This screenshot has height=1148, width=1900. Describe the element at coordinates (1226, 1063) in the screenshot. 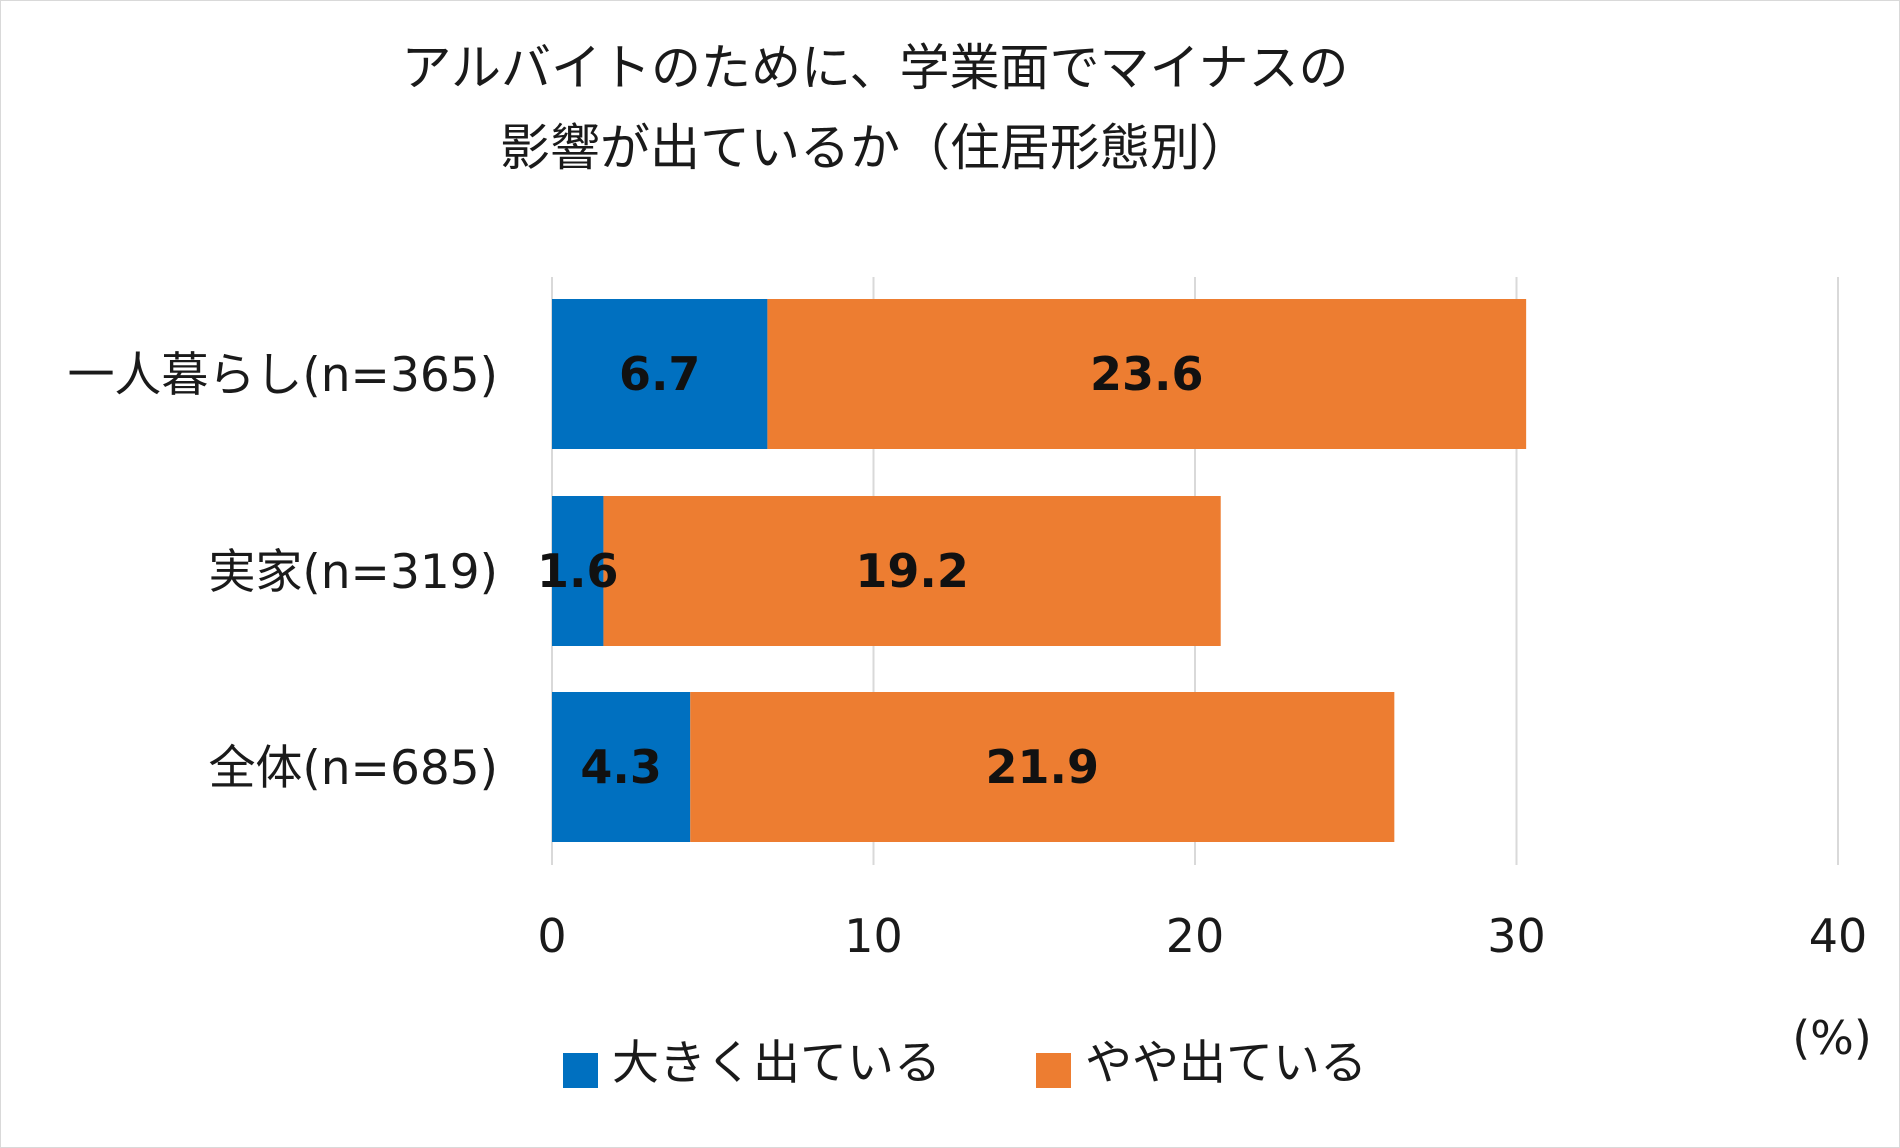

I see `legend-label-slight: やや出ている` at that location.